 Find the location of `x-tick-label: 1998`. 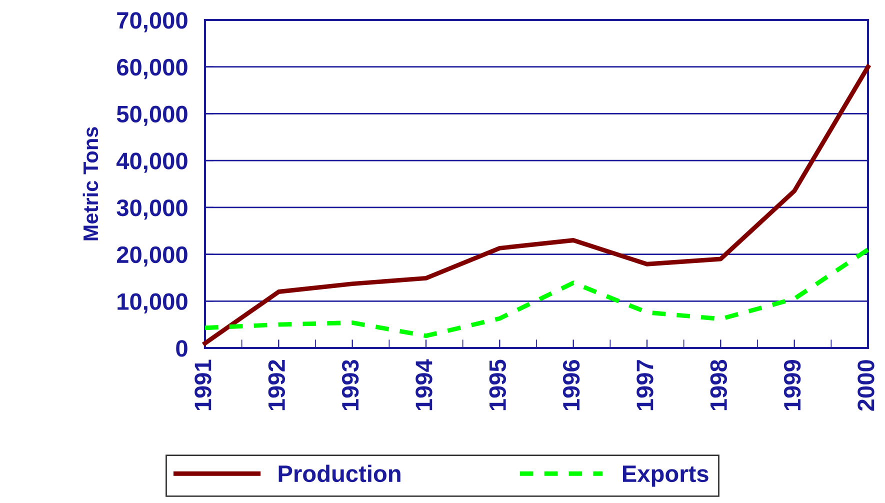

x-tick-label: 1998 is located at coordinates (719, 385).